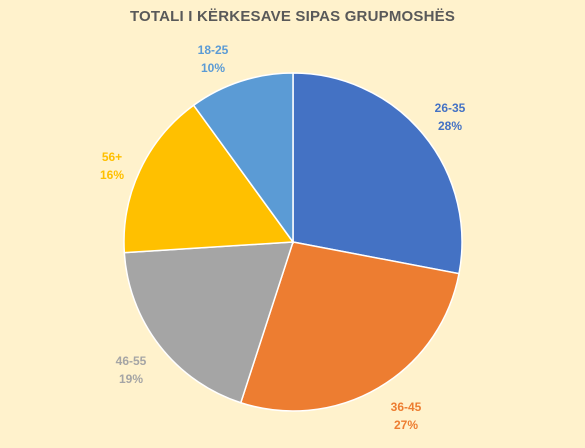 This screenshot has width=585, height=448. Describe the element at coordinates (112, 175) in the screenshot. I see `slice-value-label-56: 16%` at that location.